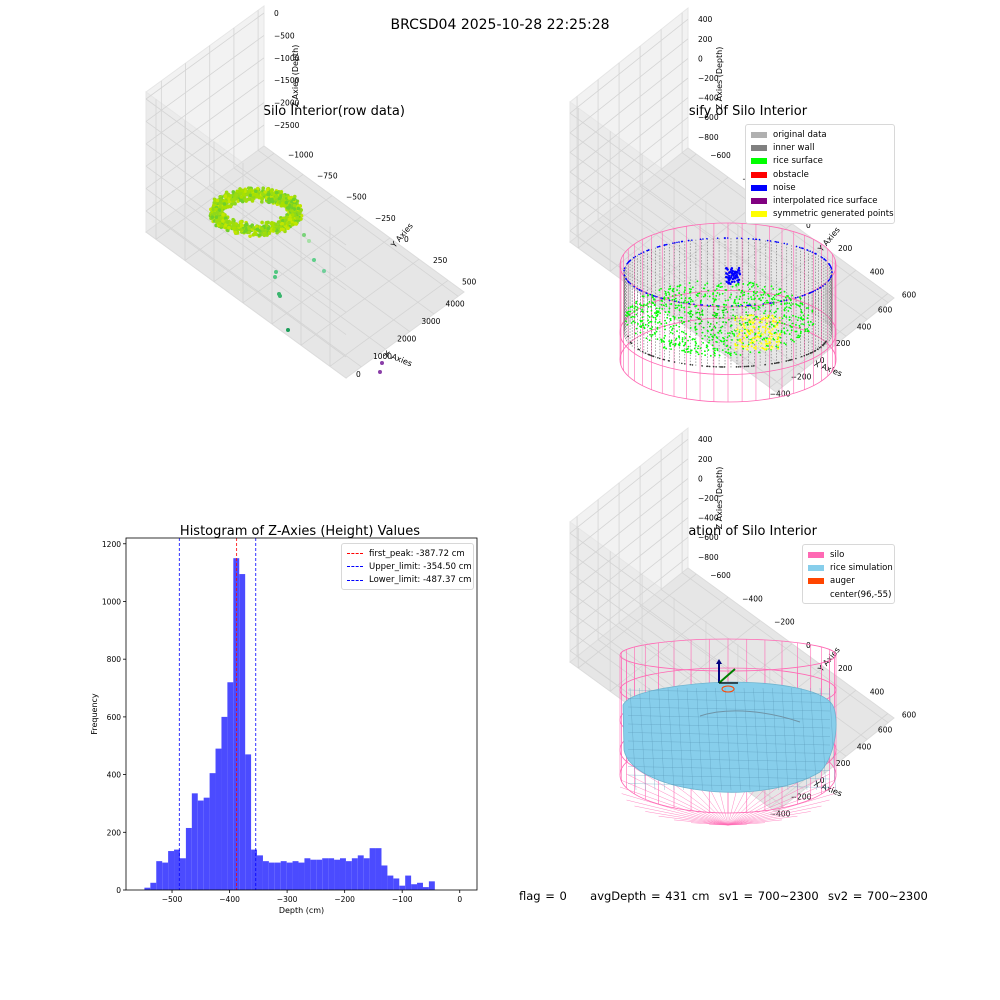 The height and width of the screenshot is (1000, 1000). I want to click on y-tick-label: 1200, so click(111, 544).